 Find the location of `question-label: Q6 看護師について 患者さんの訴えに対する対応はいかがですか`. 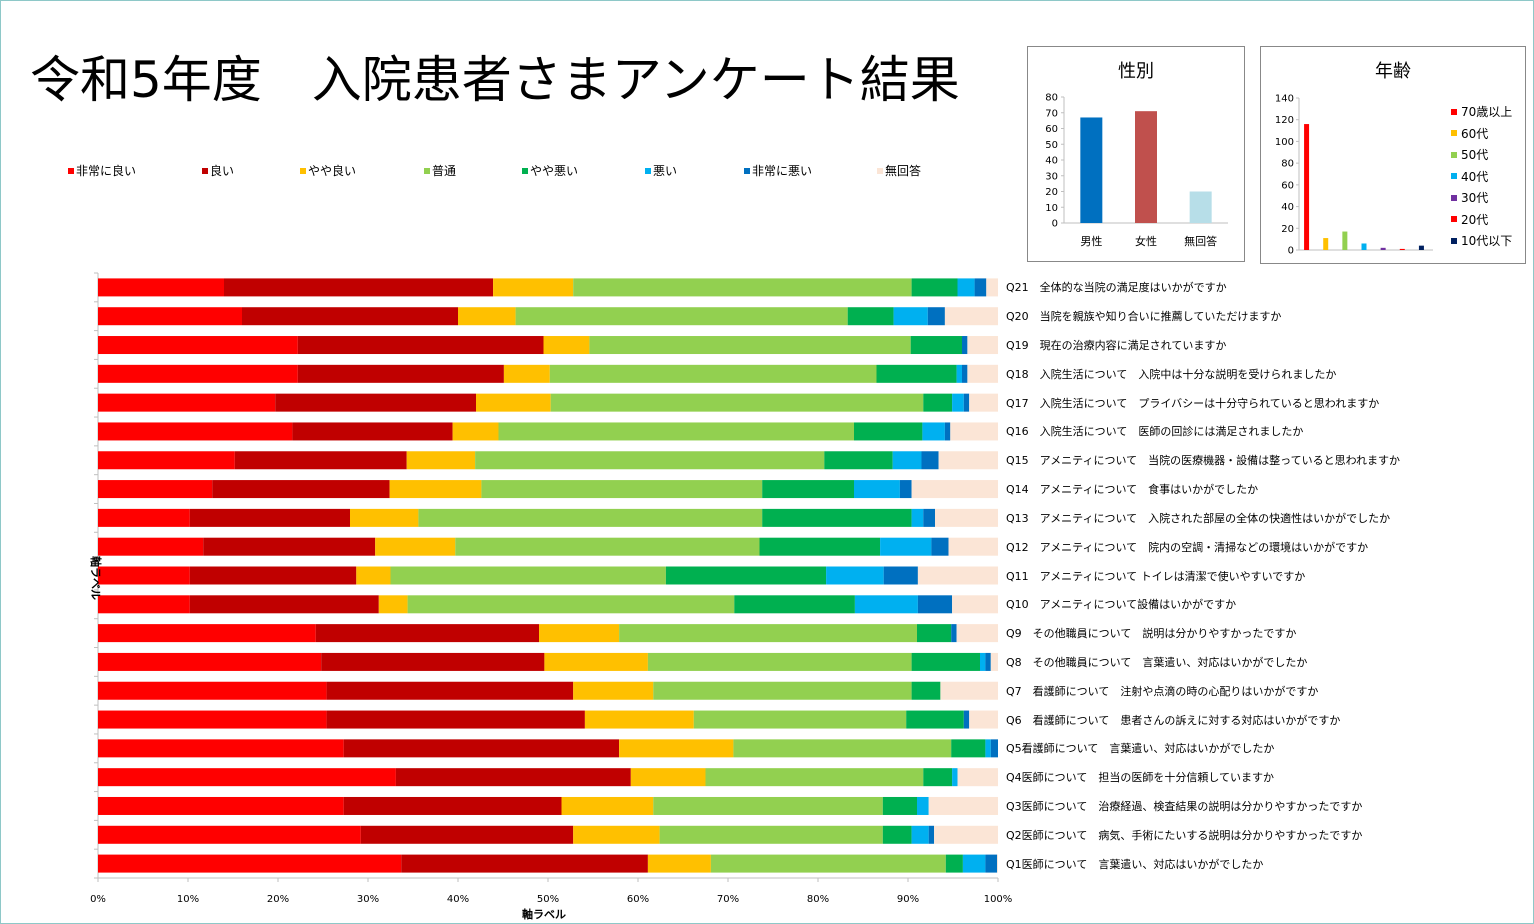

question-label: Q6 看護師について 患者さんの訴えに対する対応はいかがですか is located at coordinates (1173, 720).